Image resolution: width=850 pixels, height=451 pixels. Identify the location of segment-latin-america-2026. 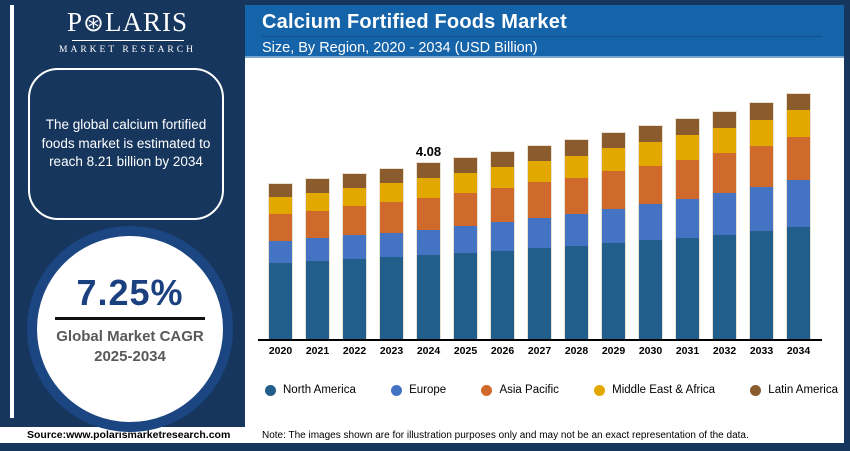
(502, 159).